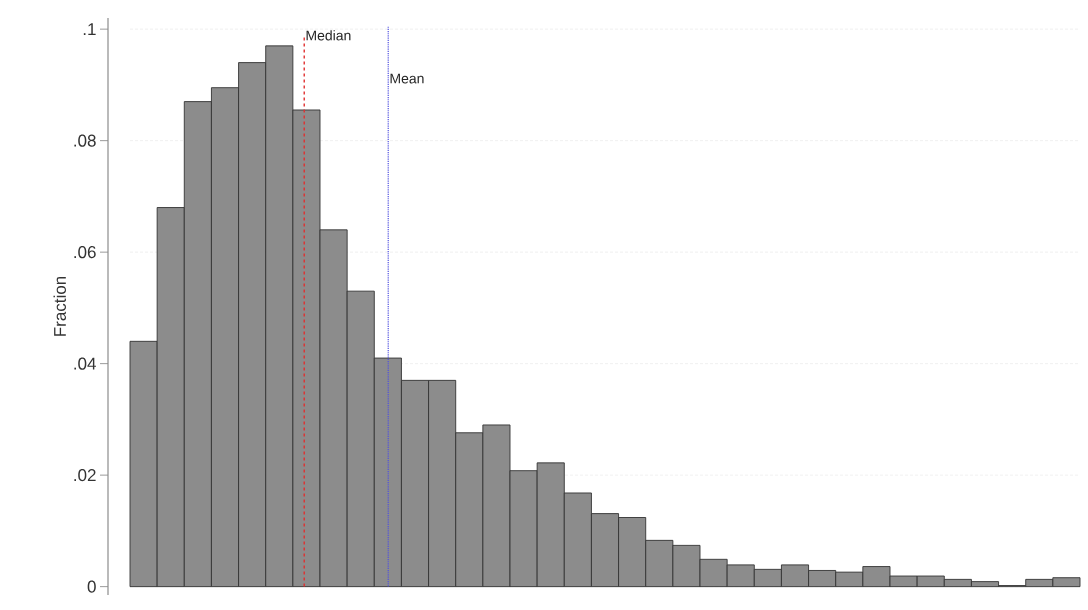 The width and height of the screenshot is (1088, 610). I want to click on y-tick-label: .06, so click(85, 252).